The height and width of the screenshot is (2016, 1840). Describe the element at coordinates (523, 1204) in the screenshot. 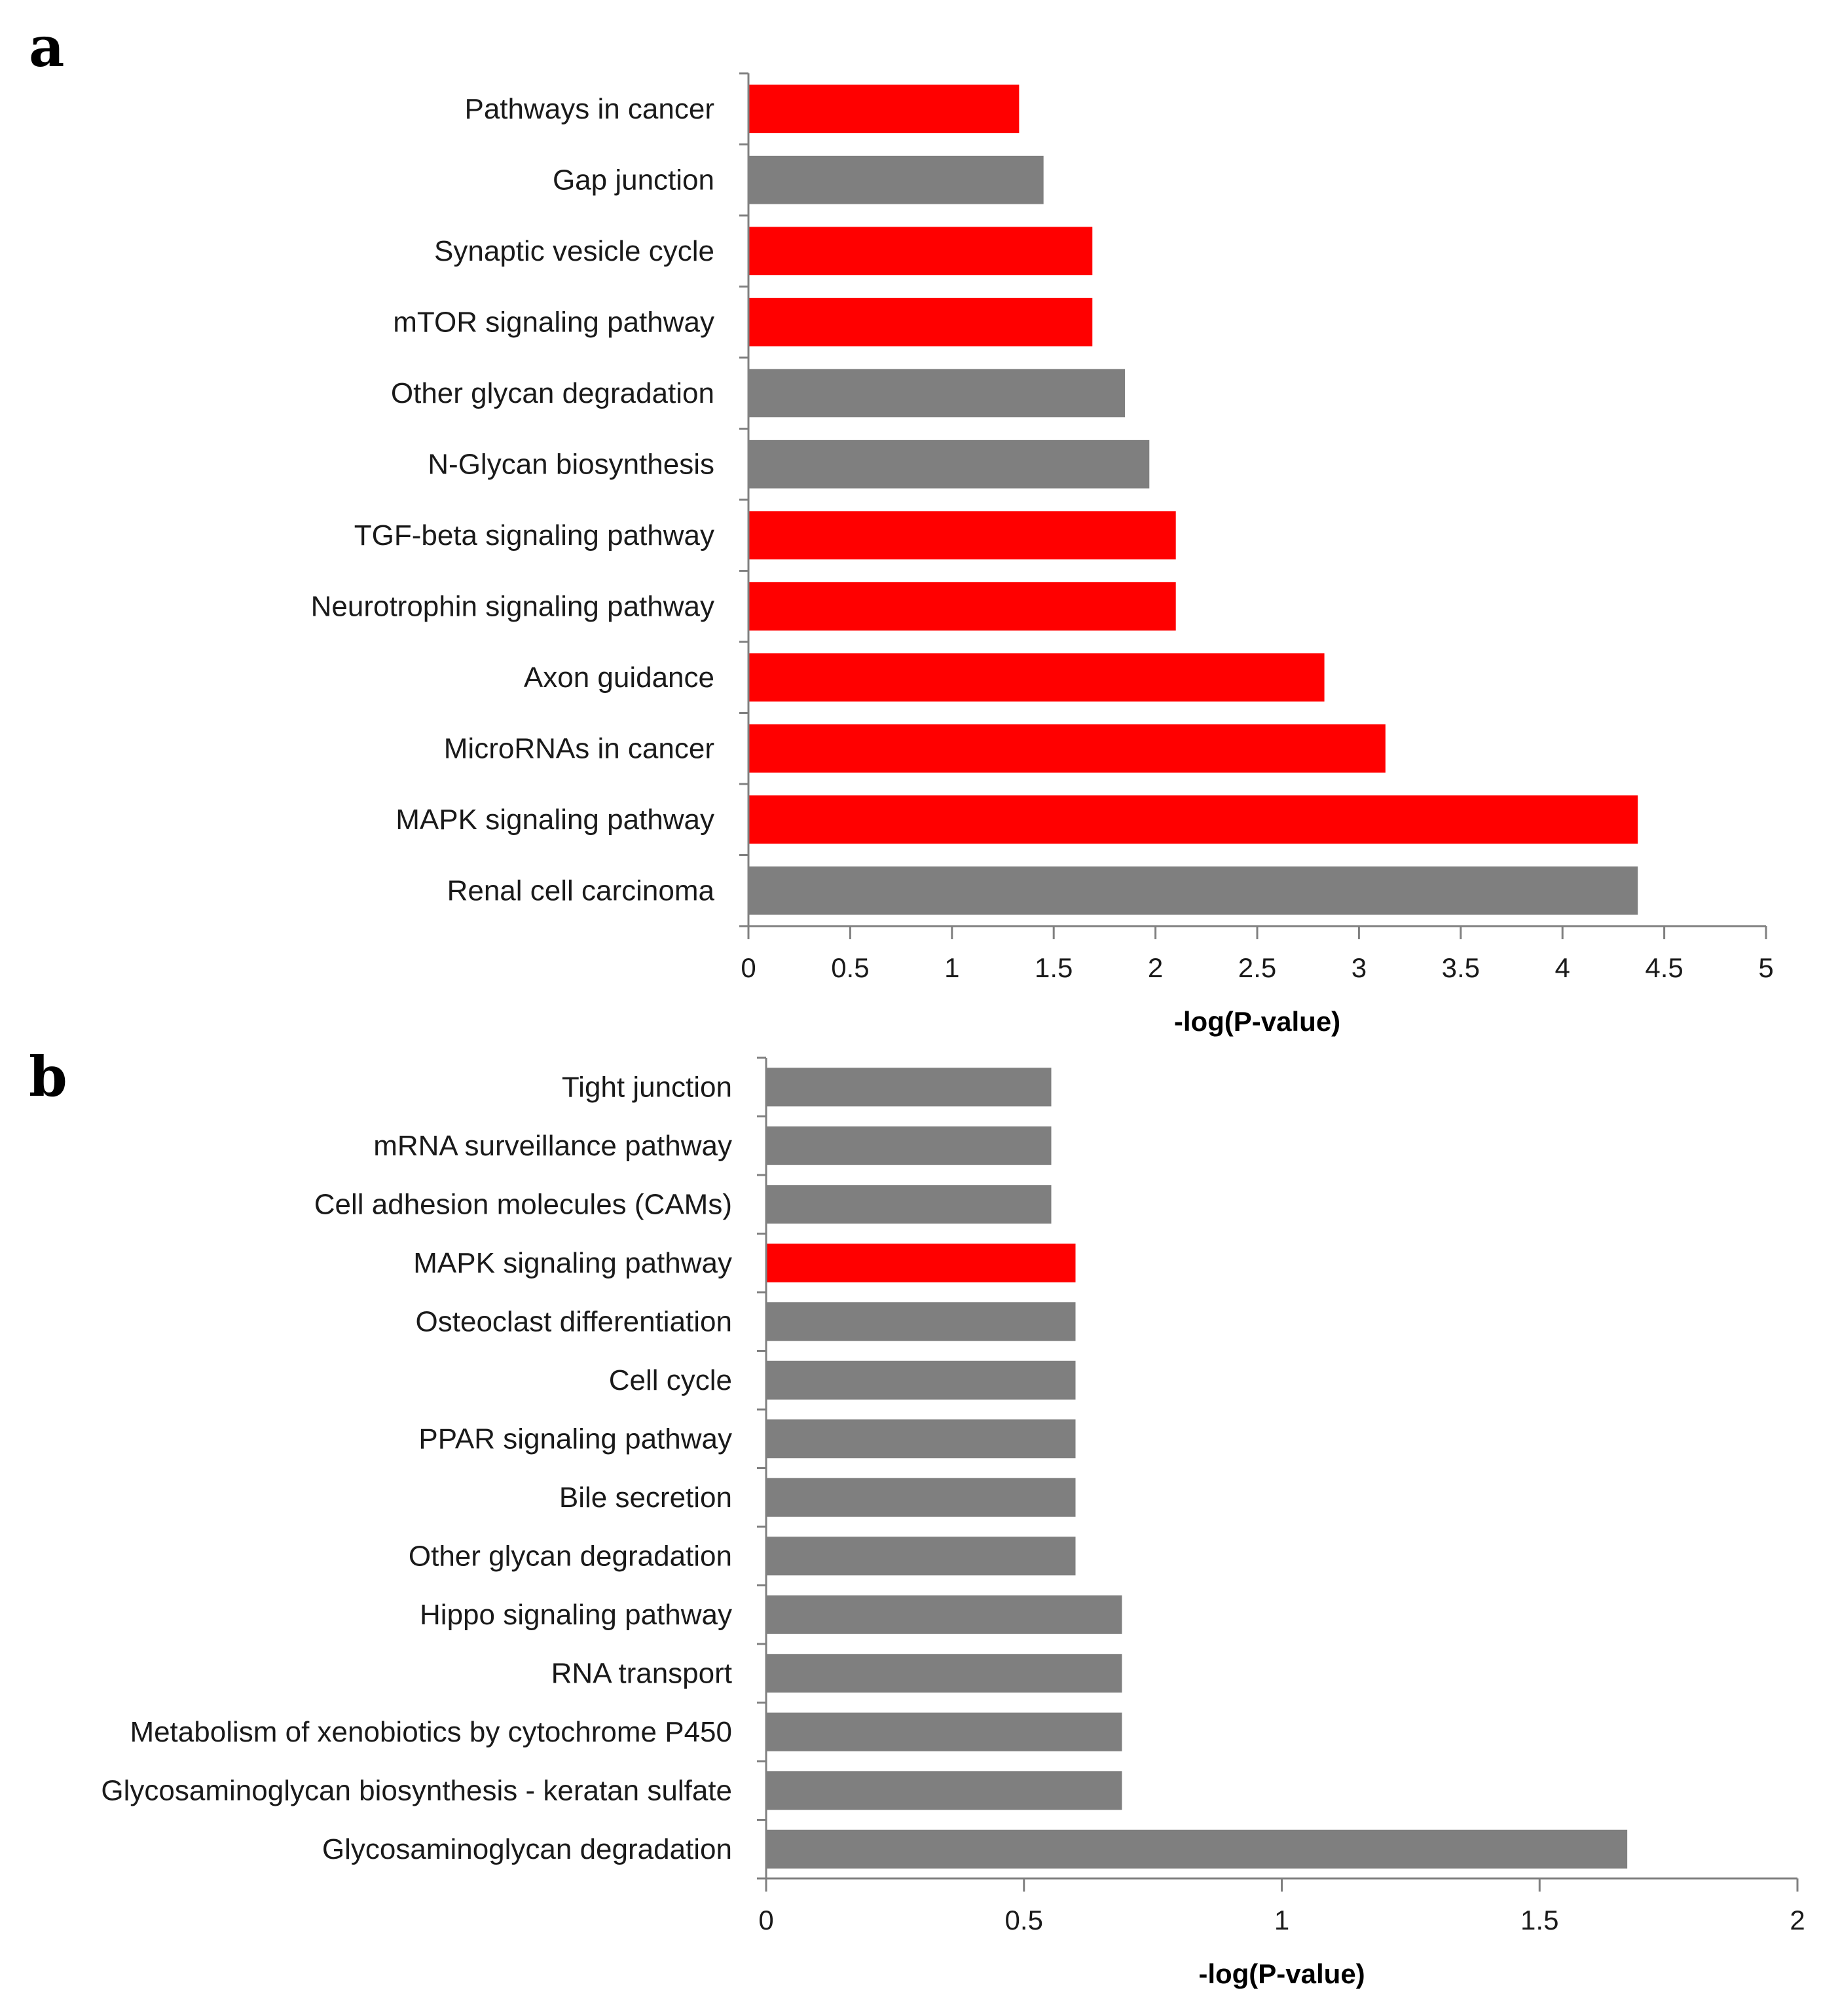

I see `category-label: Cell adhesion molecules (CAMs)` at that location.